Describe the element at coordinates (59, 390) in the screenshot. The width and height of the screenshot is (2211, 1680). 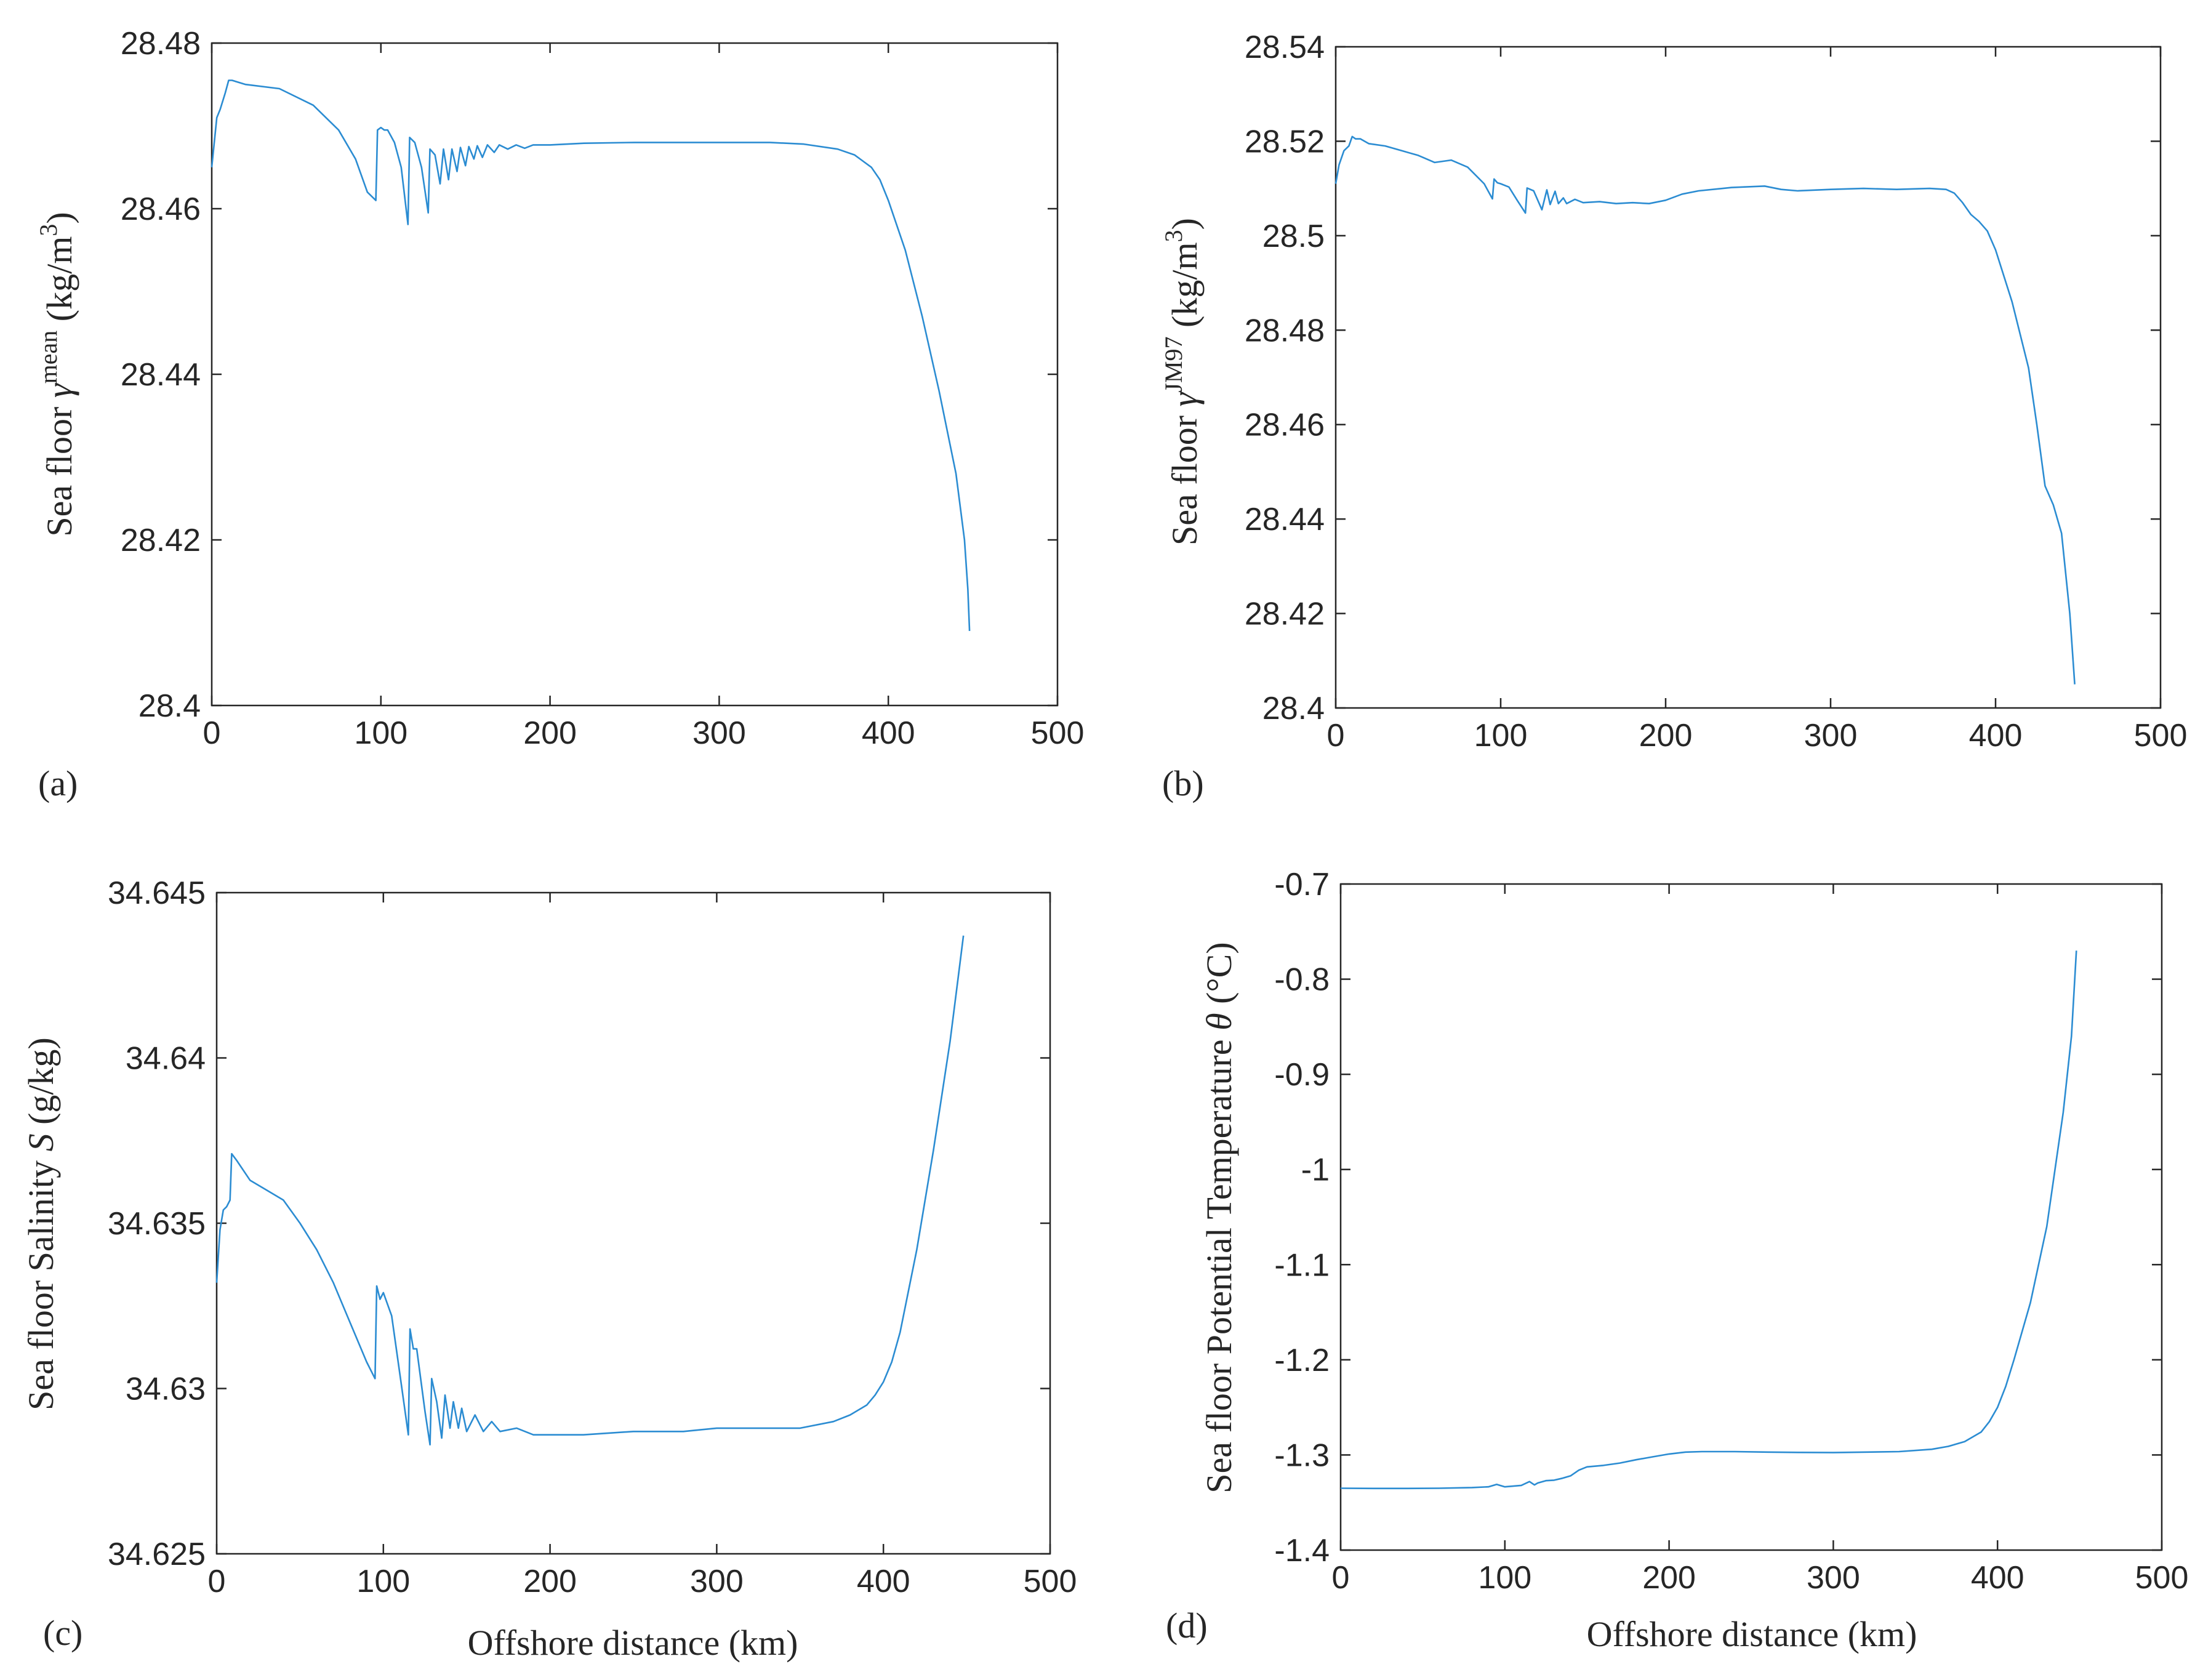
I see `panel-a-ylabel-symbol: γ` at that location.